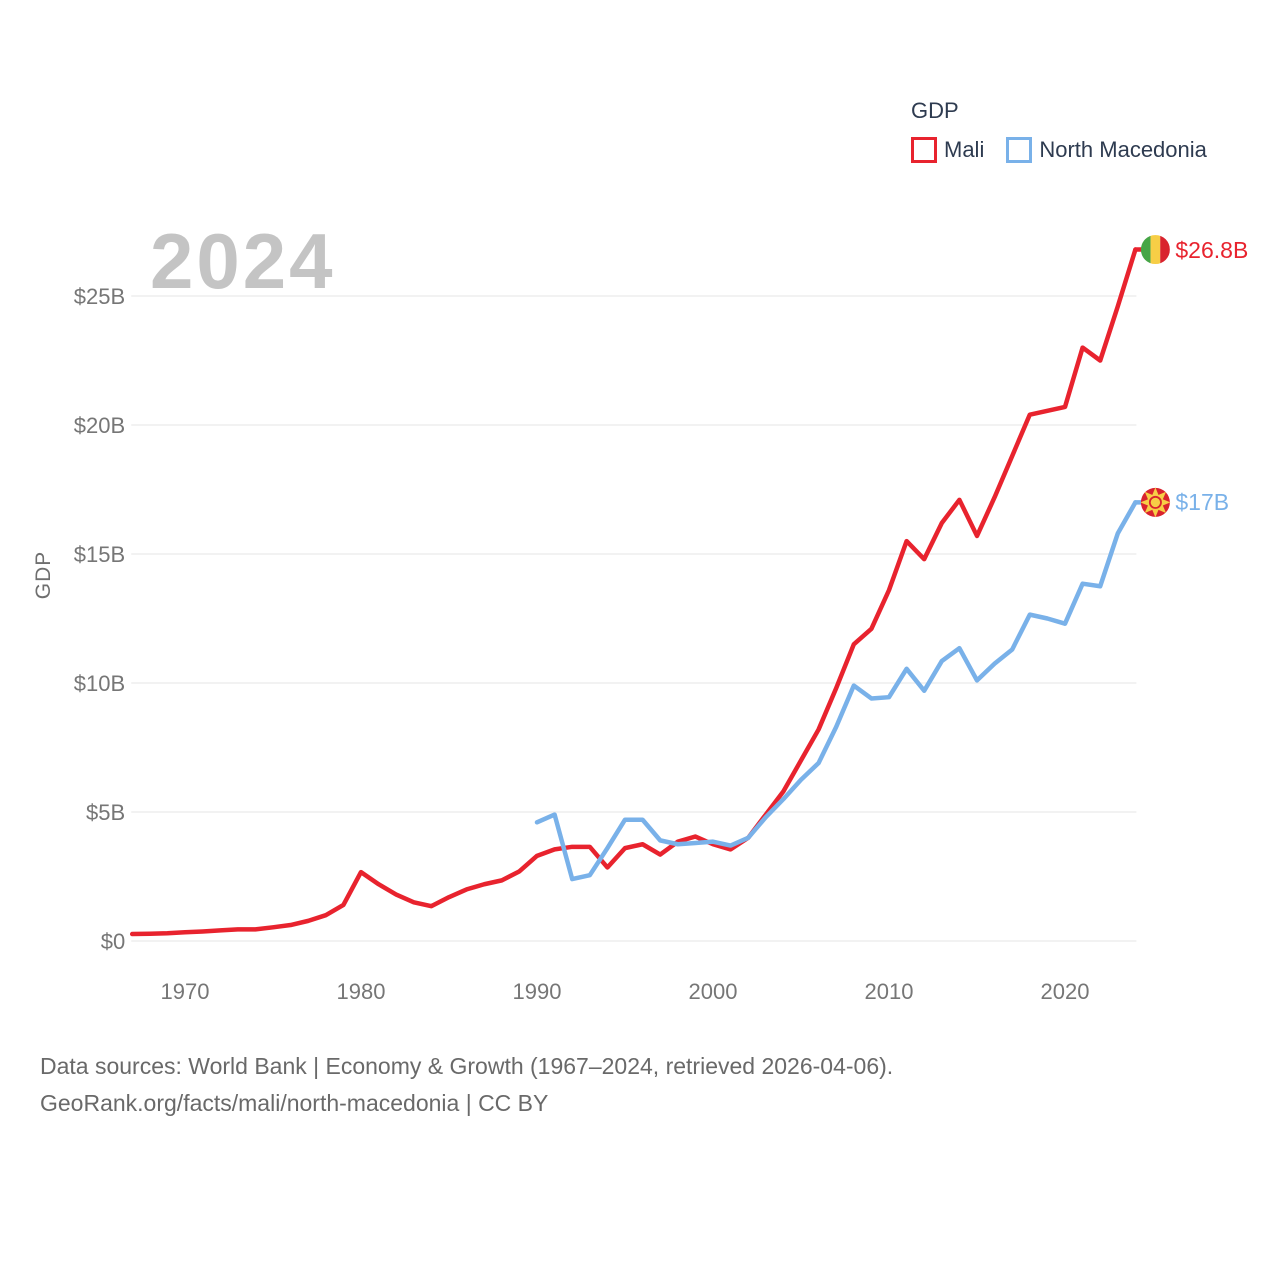 The image size is (1280, 1280). What do you see at coordinates (99, 619) in the screenshot?
I see `y-axis-tick-labels: $0 $5B $10B $15B $20B $25B` at bounding box center [99, 619].